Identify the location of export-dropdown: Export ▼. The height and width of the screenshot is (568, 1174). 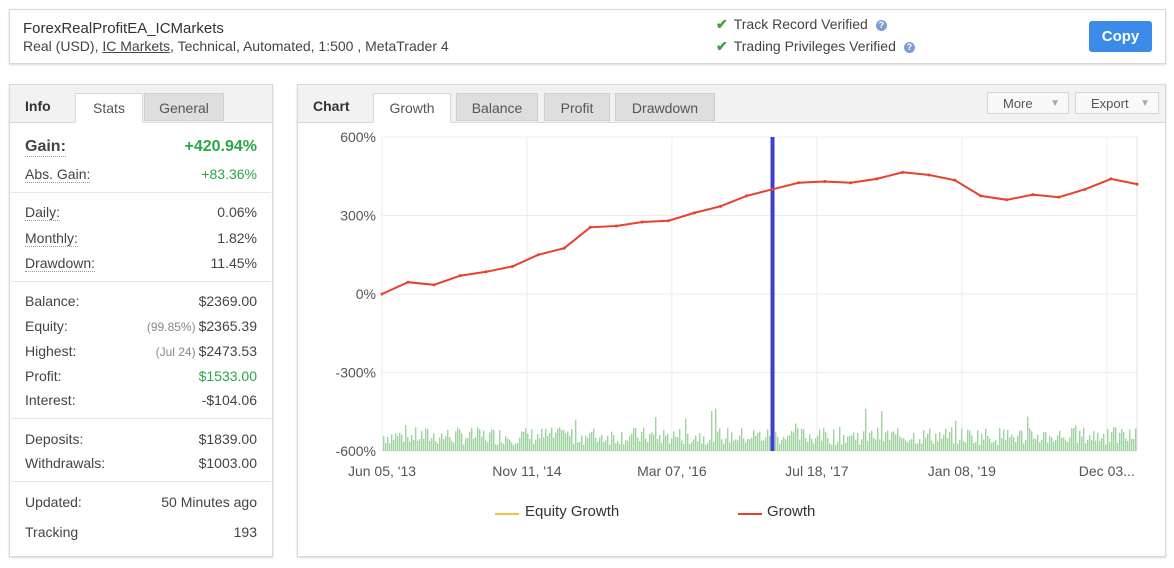
(1117, 103).